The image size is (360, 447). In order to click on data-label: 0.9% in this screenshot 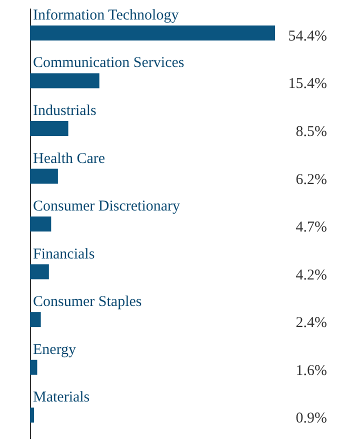, I will do `click(312, 418)`.